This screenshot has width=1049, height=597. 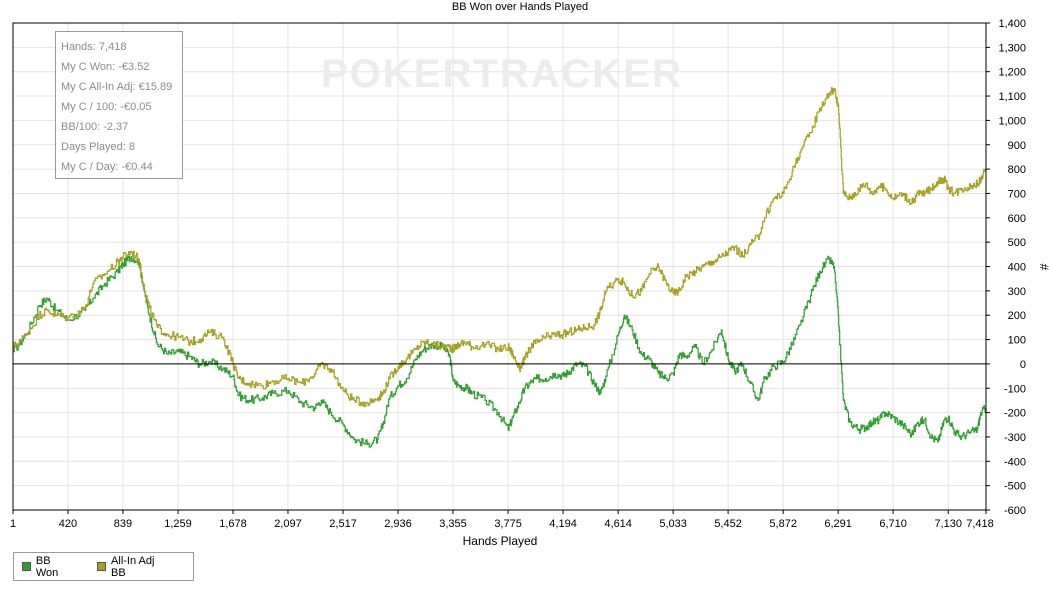 I want to click on y-tick-label: 200, so click(x=1017, y=316).